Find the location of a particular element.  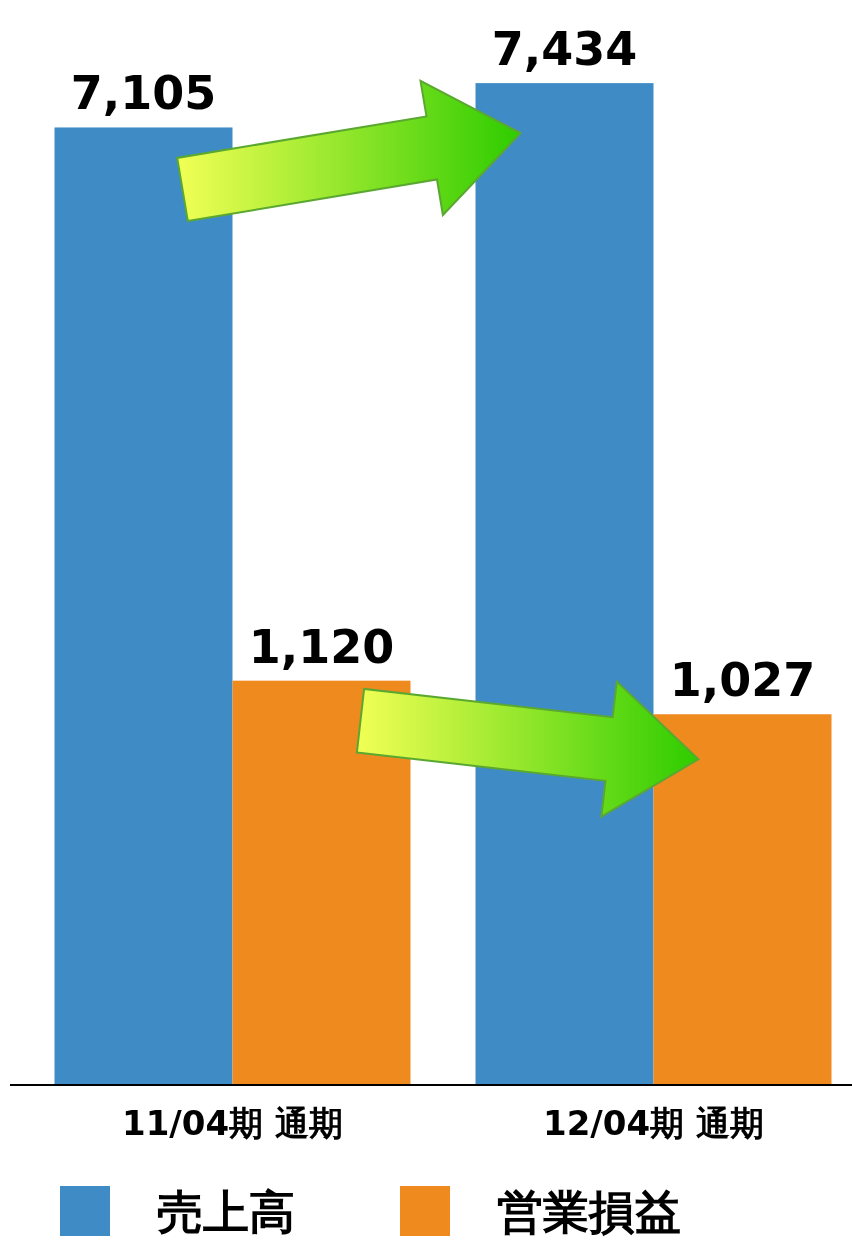

data-label: 7,434 is located at coordinates (564, 49).